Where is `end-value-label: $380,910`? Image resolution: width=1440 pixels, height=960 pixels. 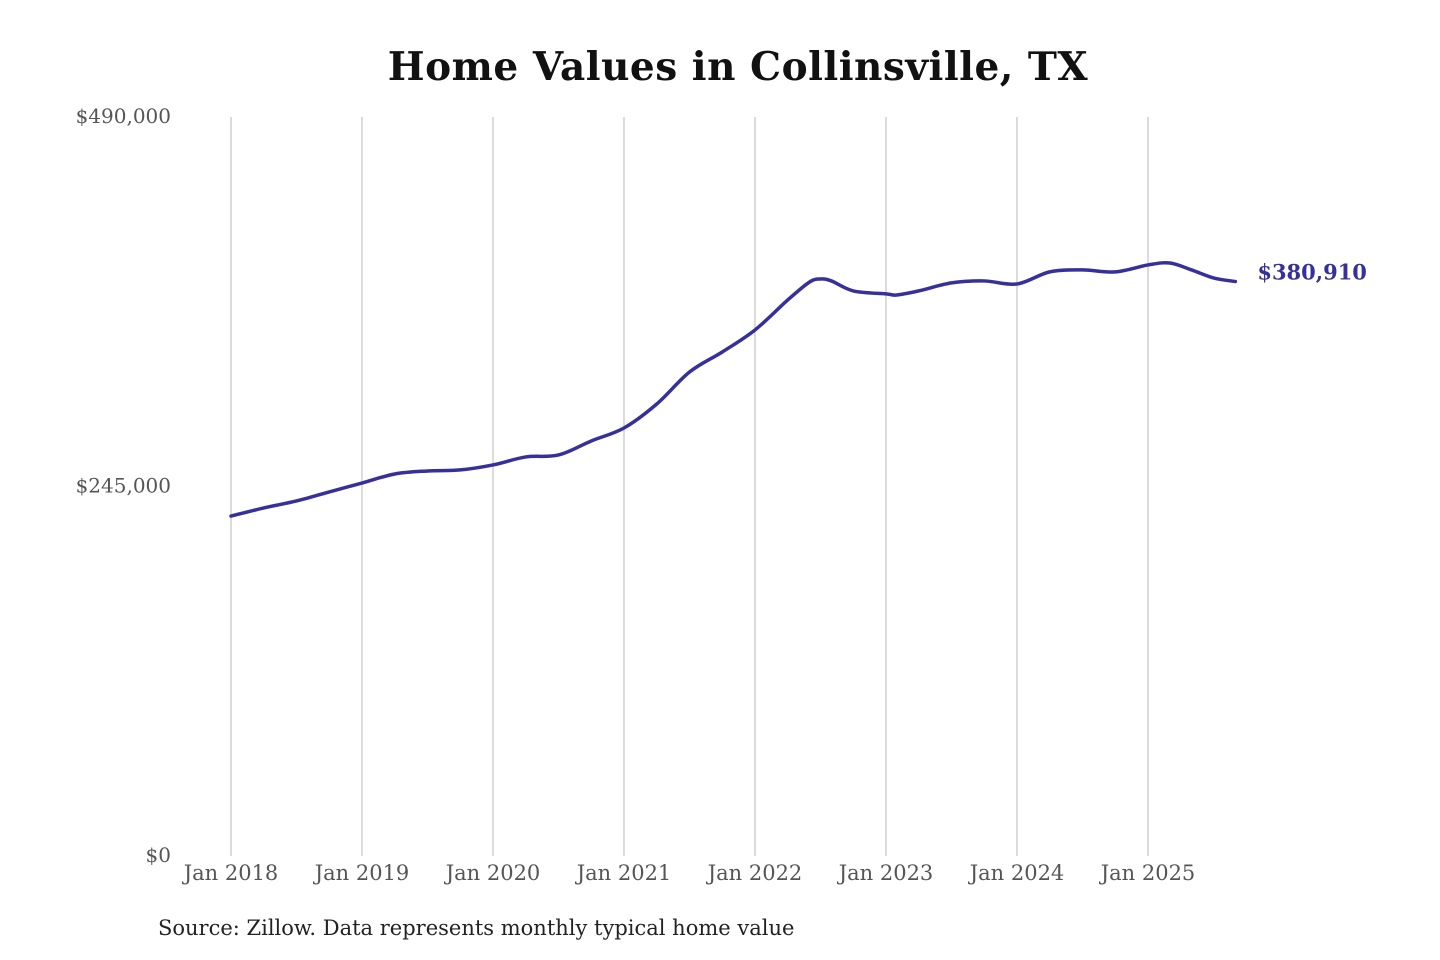
end-value-label: $380,910 is located at coordinates (1312, 272).